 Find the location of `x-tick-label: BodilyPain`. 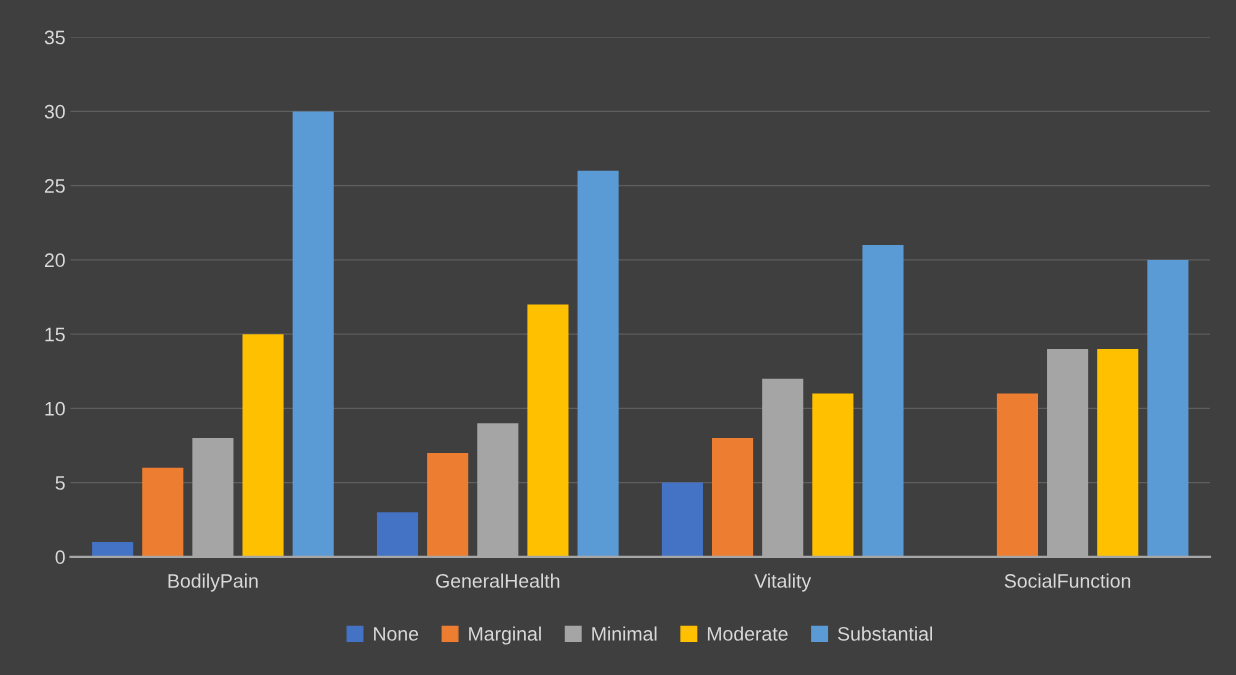

x-tick-label: BodilyPain is located at coordinates (213, 582).